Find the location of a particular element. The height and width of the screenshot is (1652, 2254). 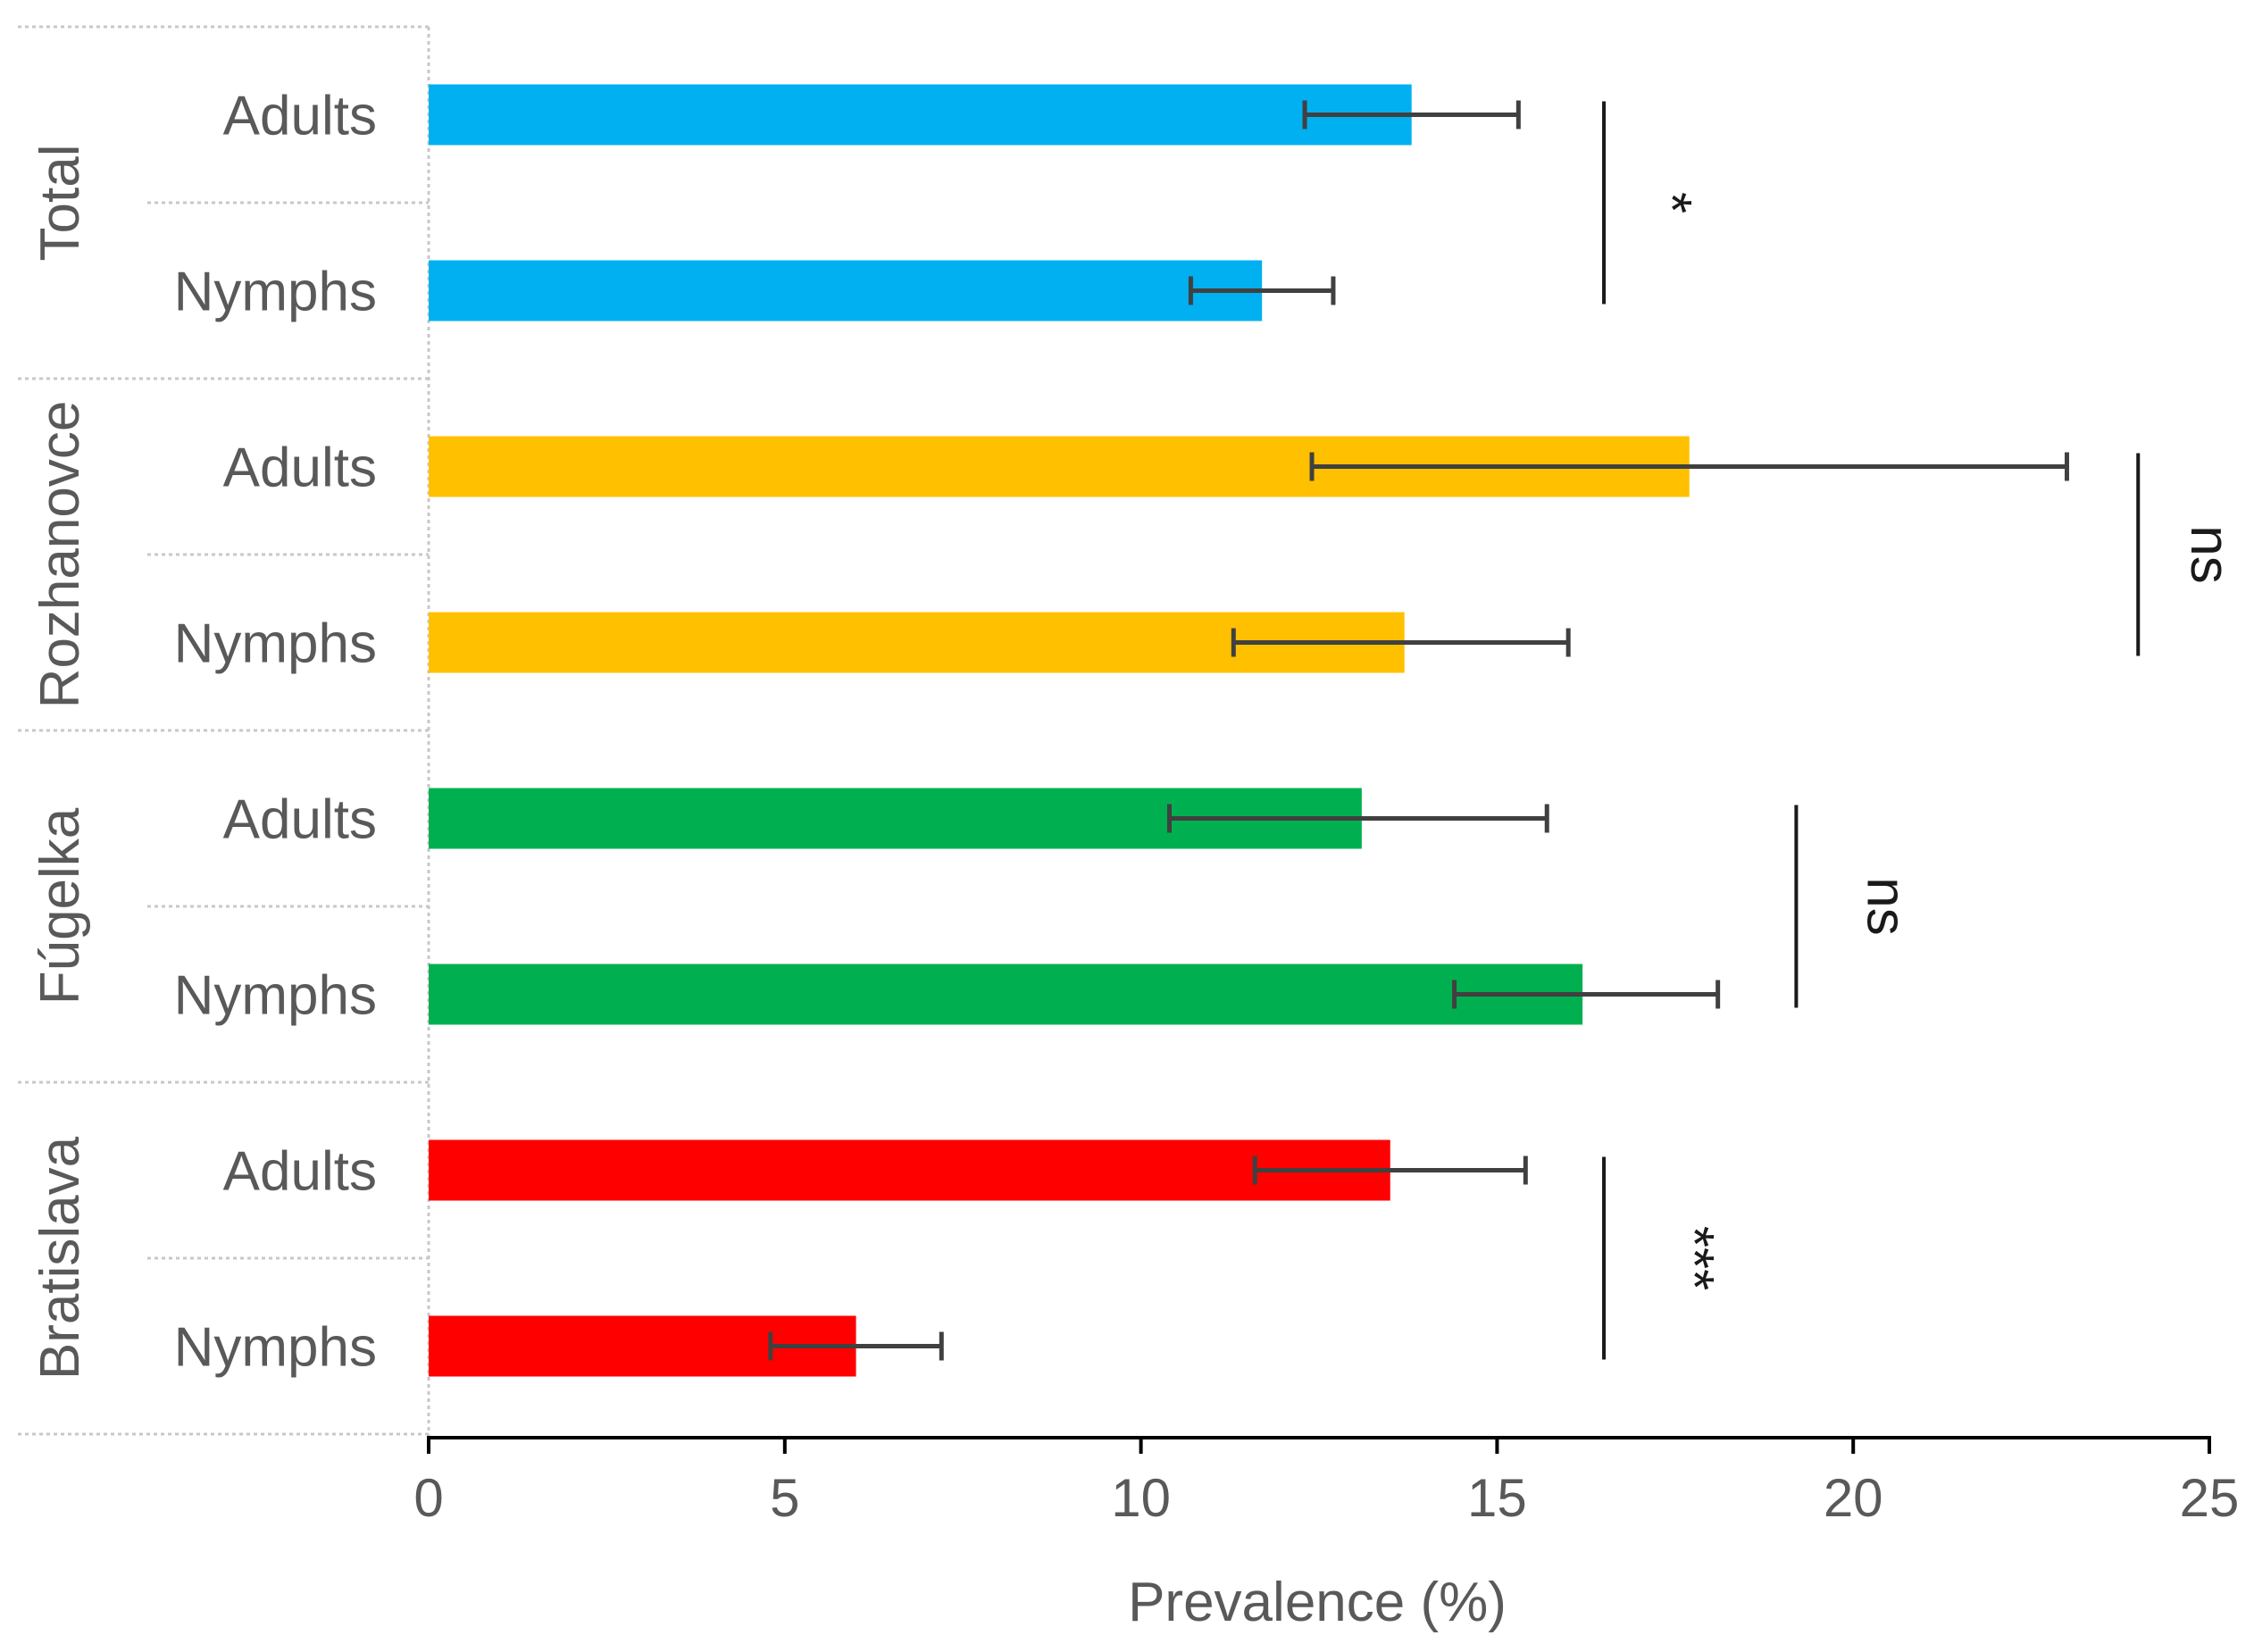

x-axis: 0 5 10 15 20 25 is located at coordinates (1326, 1482).